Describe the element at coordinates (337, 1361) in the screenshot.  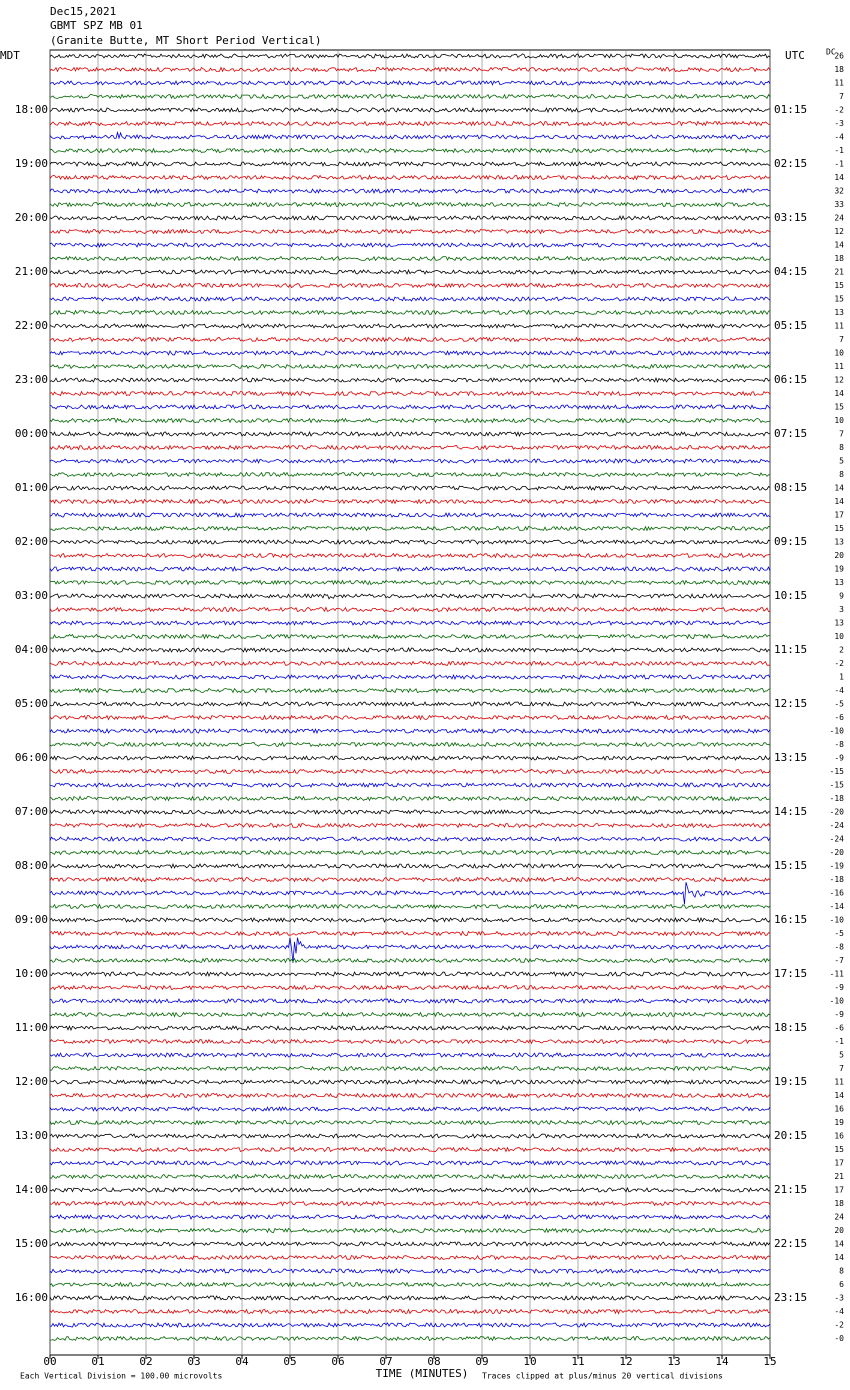
I see `x-tick-label: 06` at that location.